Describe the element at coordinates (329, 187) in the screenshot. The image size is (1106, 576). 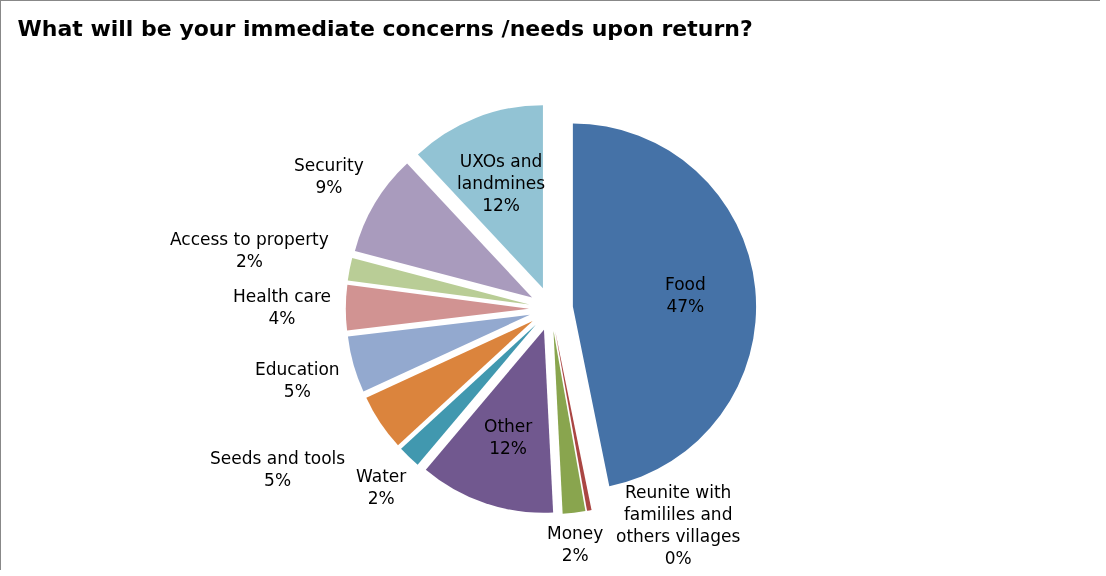
I see `data-label: 9%` at that location.